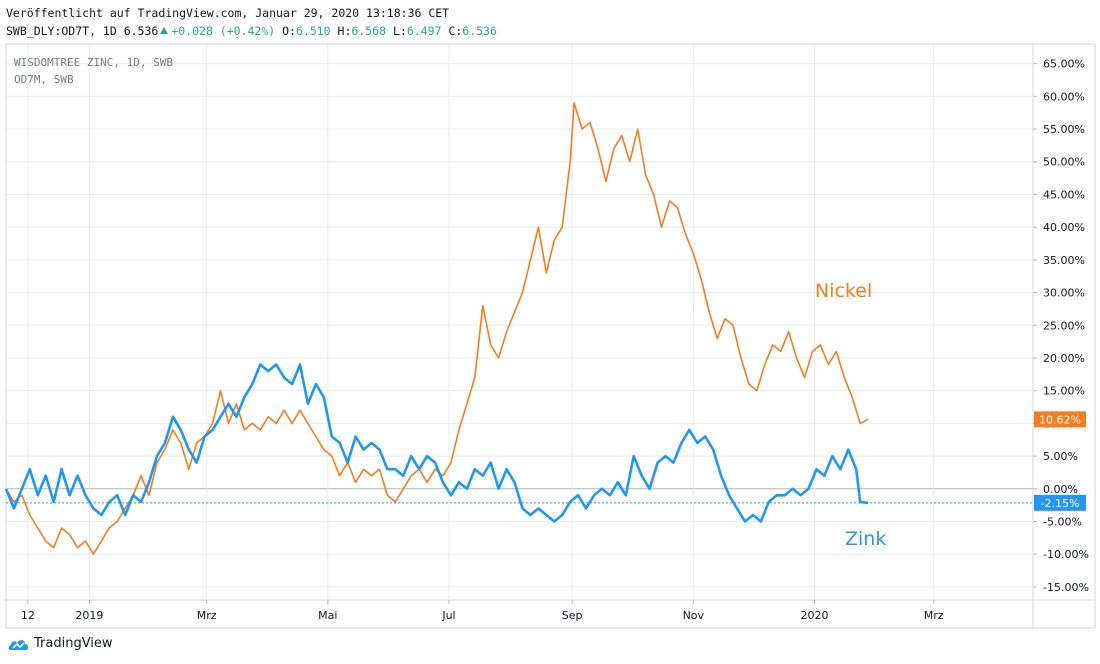  I want to click on low-value: 6.497, so click(424, 31).